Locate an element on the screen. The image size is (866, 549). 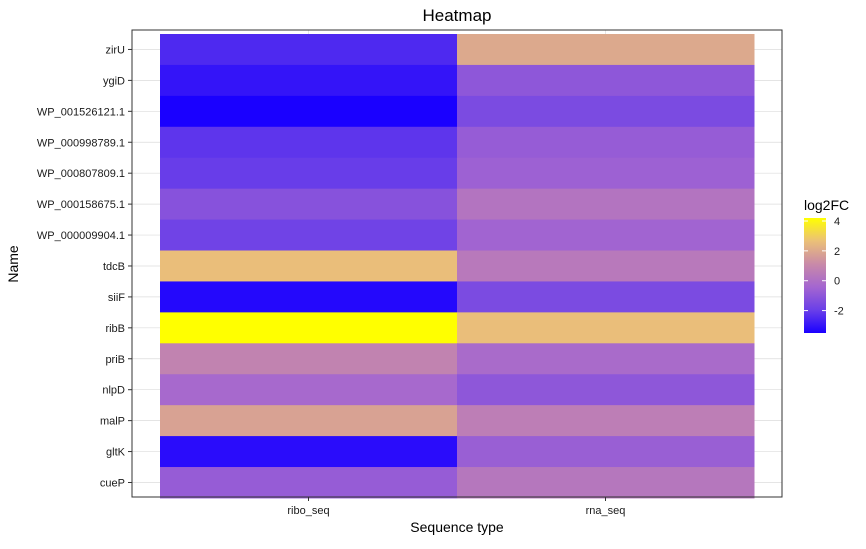
y-tick-label: ygiD is located at coordinates (114, 81).